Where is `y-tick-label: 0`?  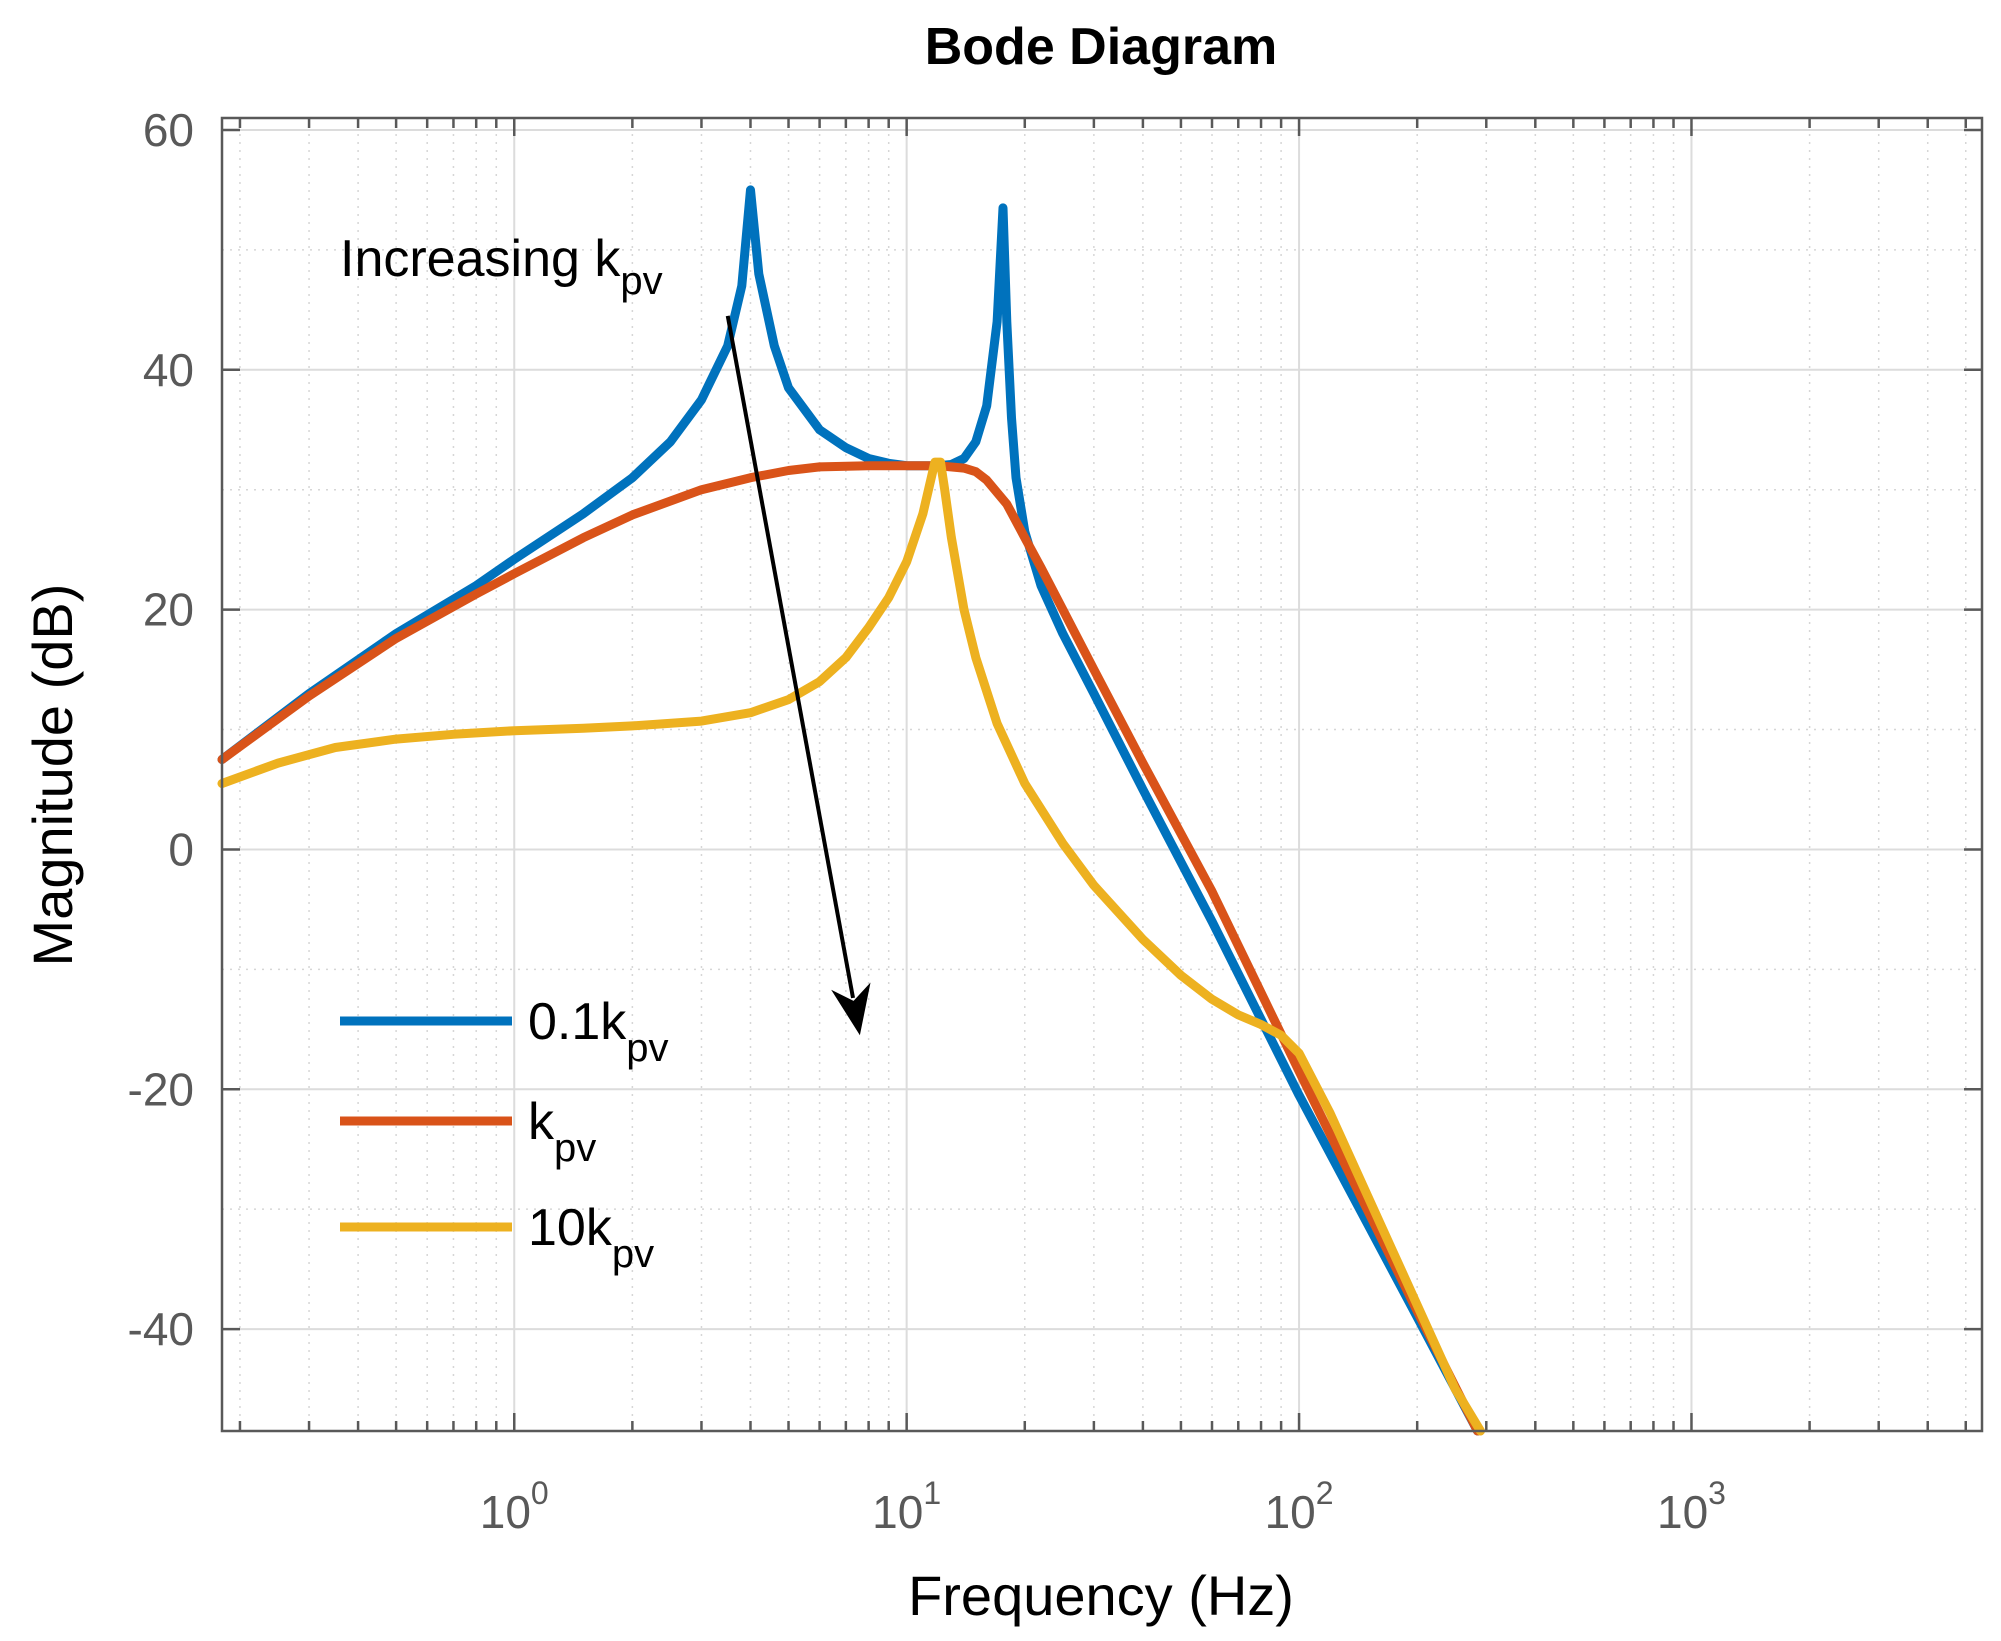 y-tick-label: 0 is located at coordinates (181, 849).